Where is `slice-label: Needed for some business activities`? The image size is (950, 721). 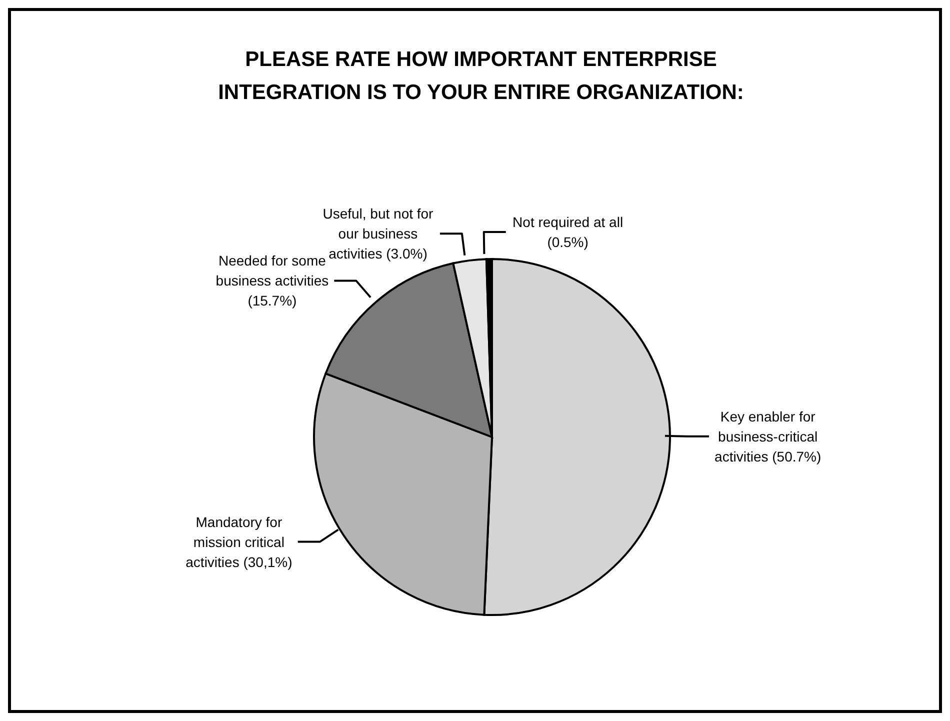
slice-label: Needed for some business activities is located at coordinates (272, 270).